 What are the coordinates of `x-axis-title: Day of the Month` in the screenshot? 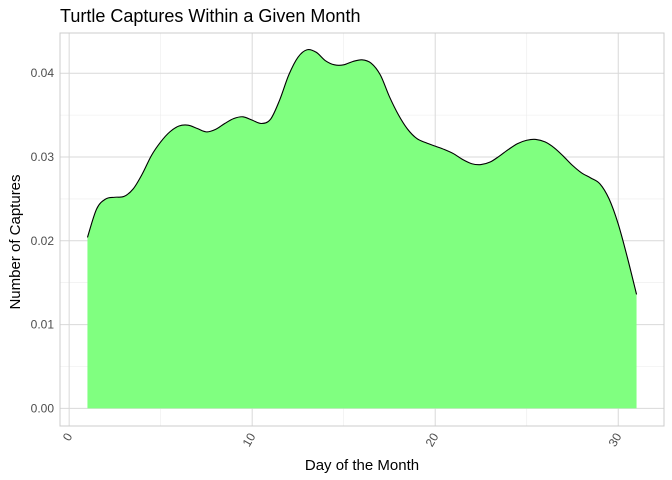 It's located at (362, 465).